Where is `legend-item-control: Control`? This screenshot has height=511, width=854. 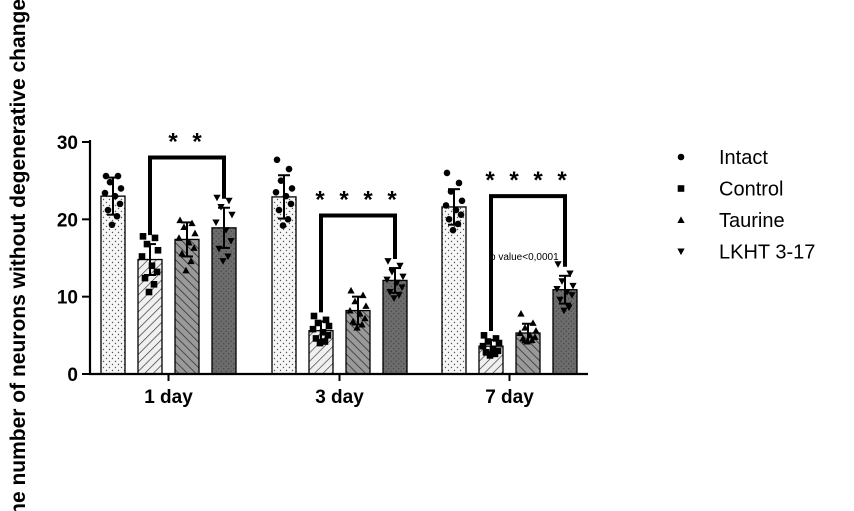
legend-item-control: Control is located at coordinates (730, 190).